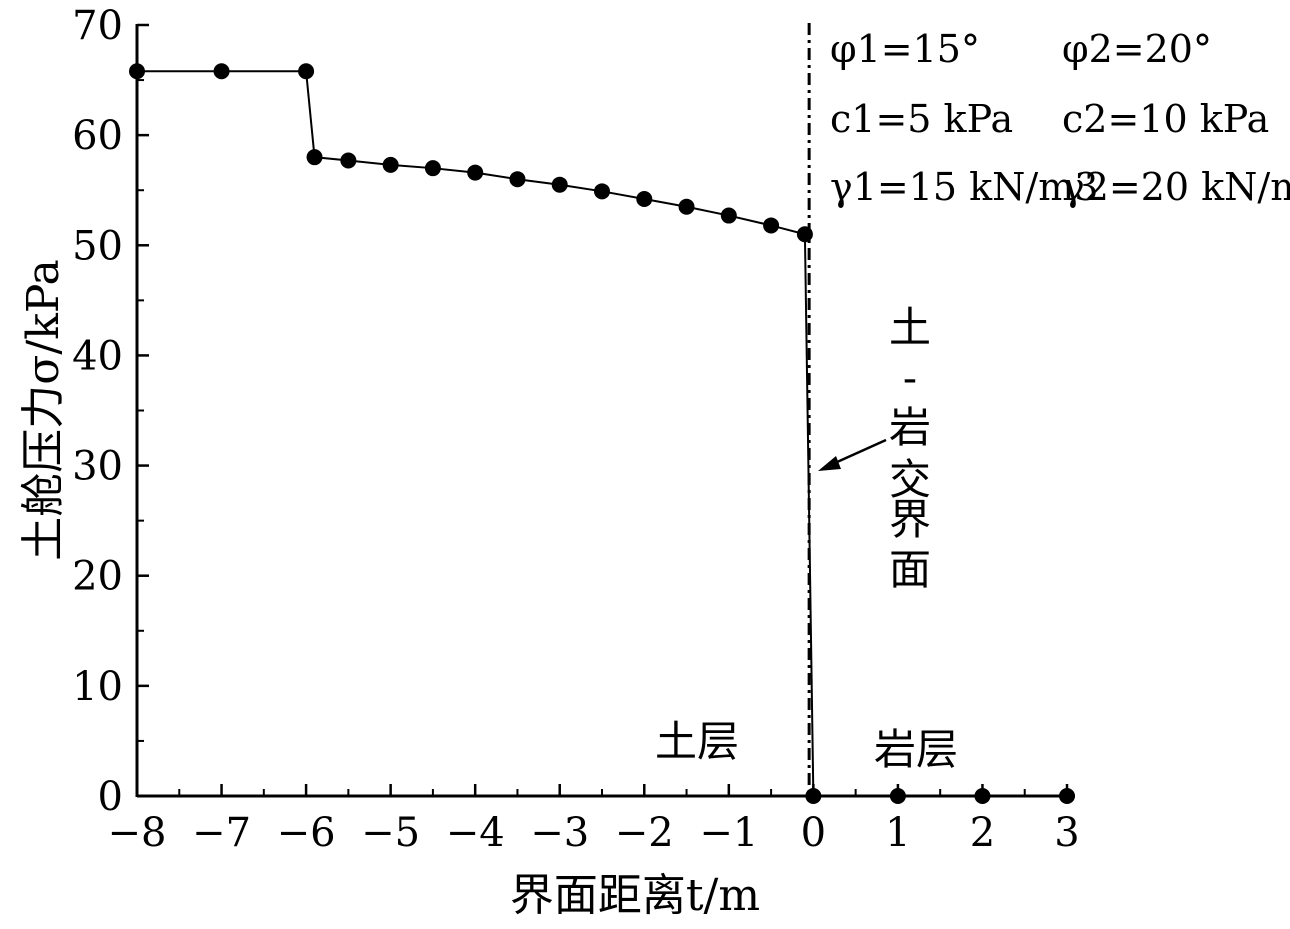  I want to click on y-tick-label: 40, so click(97, 356).